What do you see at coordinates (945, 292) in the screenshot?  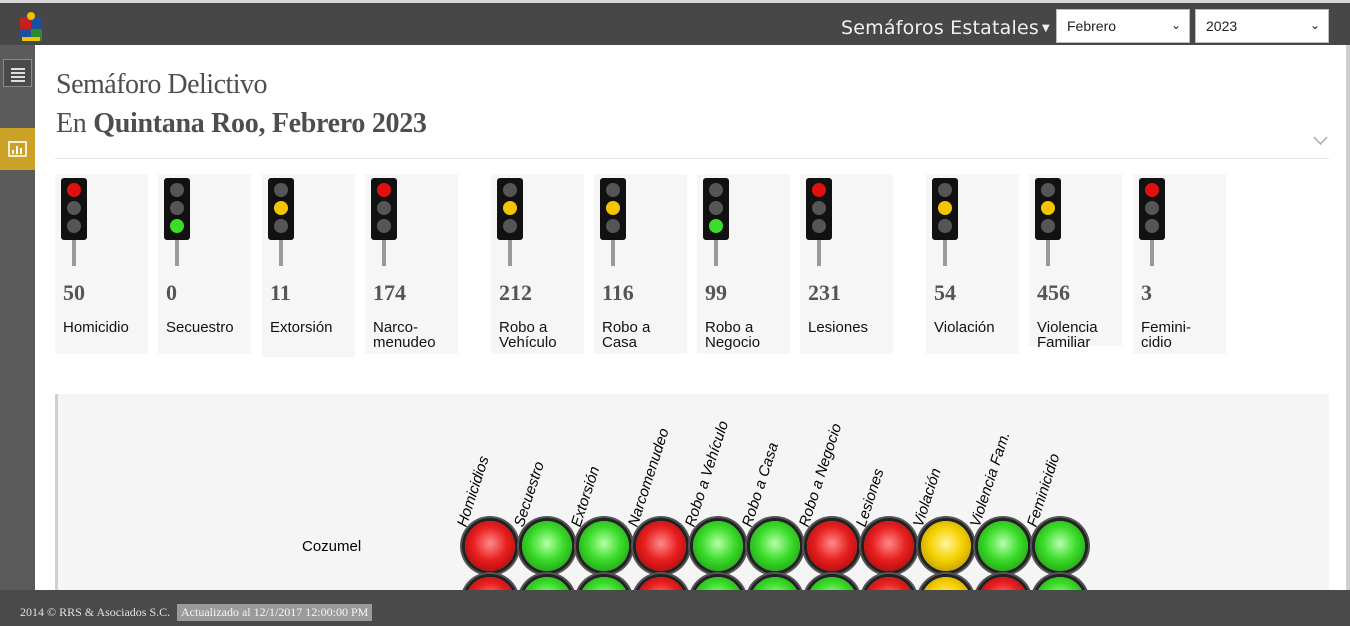 I see `crime-count: 54` at bounding box center [945, 292].